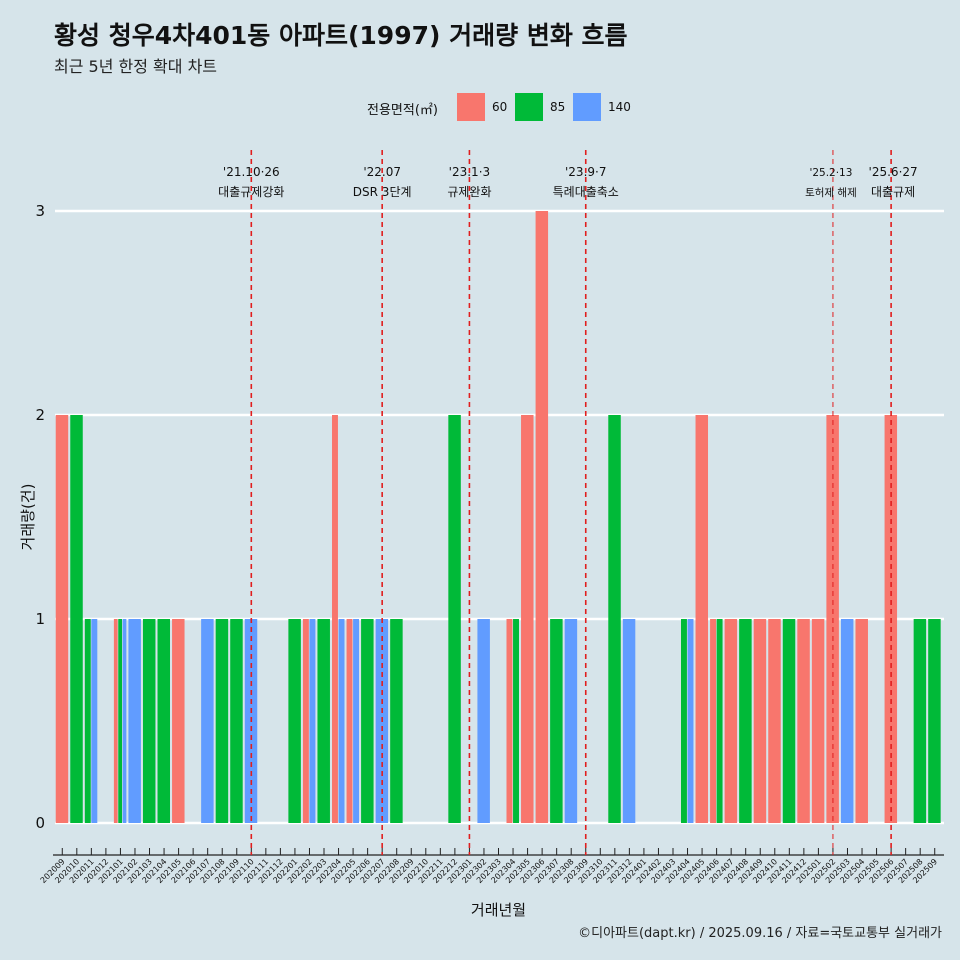 Image resolution: width=960 pixels, height=960 pixels. I want to click on annotation-label-4: 토허제 해제, so click(831, 192).